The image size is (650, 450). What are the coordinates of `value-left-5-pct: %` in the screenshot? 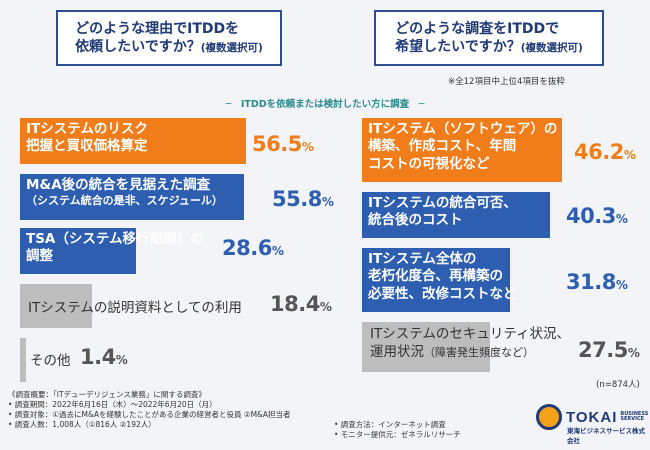 It's located at (121, 360).